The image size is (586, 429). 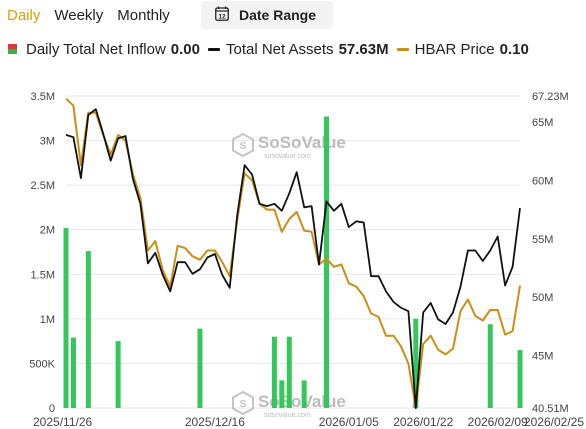 I want to click on watermark-brand: SoSoValue, so click(x=302, y=142).